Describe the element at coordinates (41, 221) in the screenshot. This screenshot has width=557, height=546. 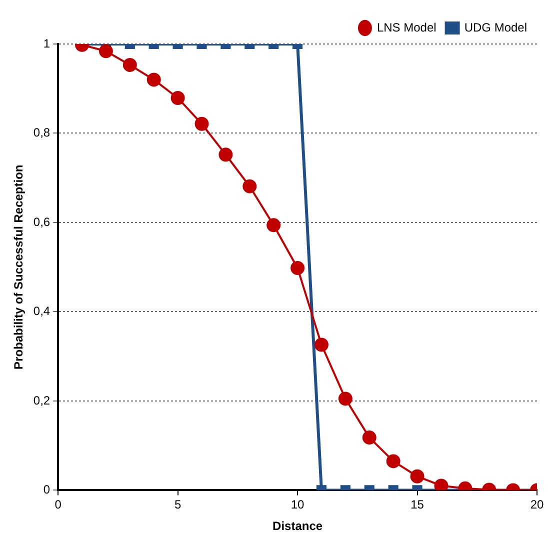
I see `y-tick-label: 0,6` at that location.